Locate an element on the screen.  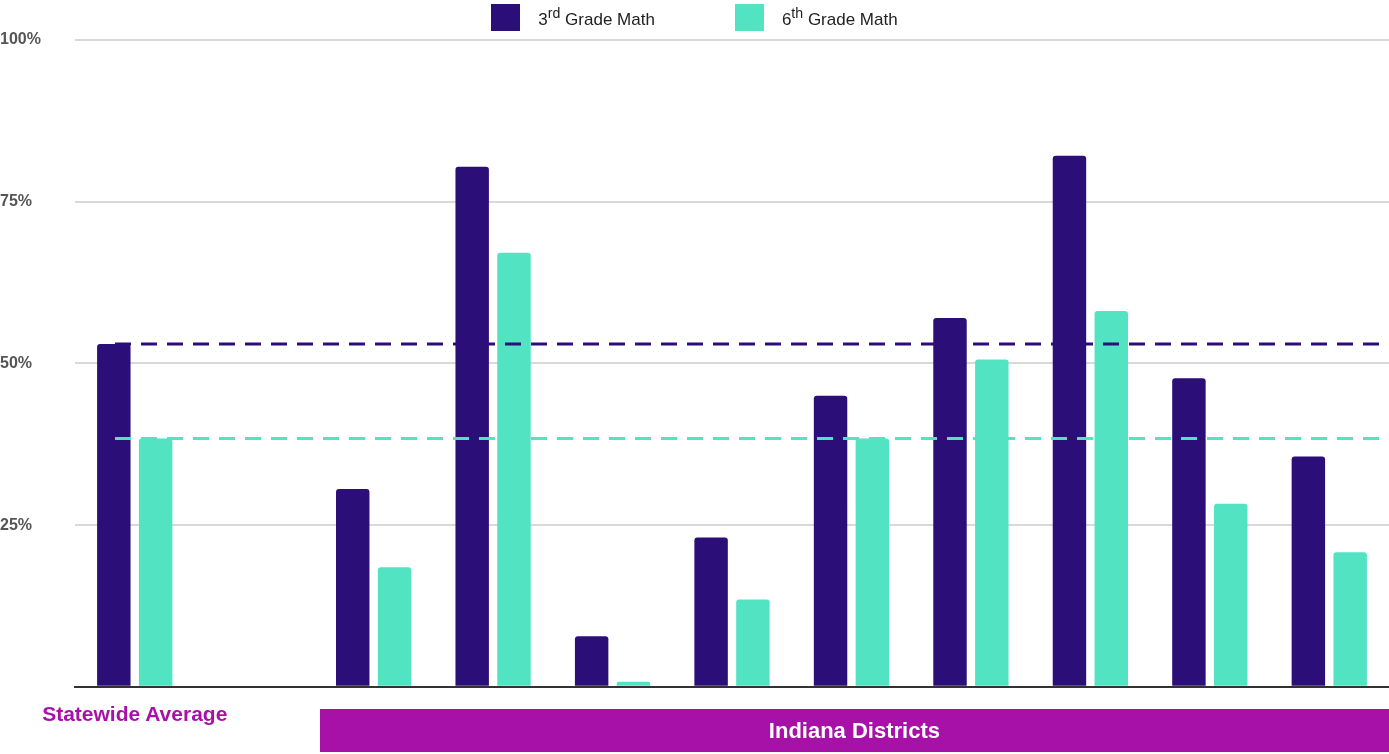
x-tick-label: Statewide Average is located at coordinates (135, 714).